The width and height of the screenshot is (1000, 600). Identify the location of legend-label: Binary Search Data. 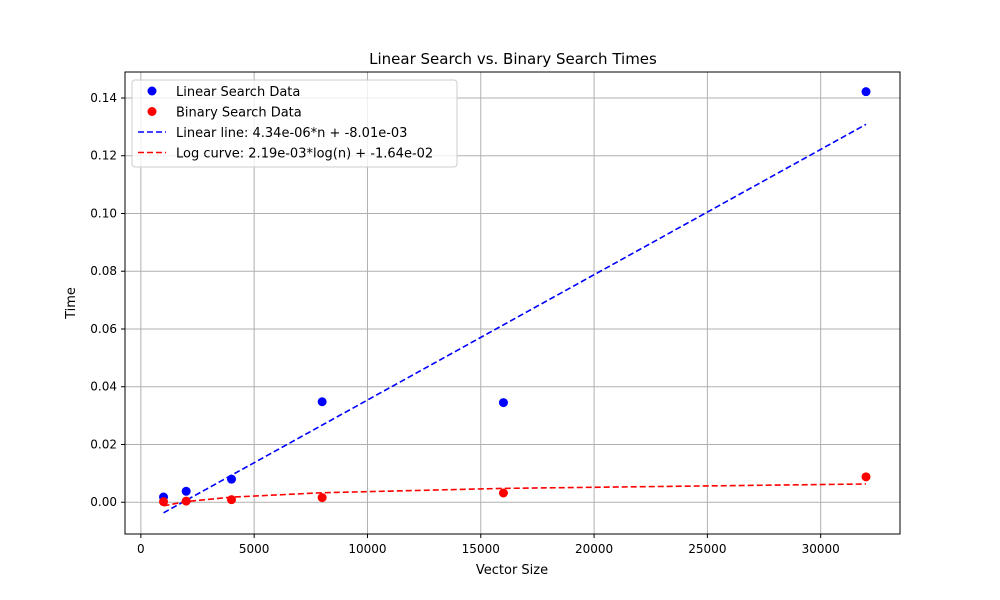
(239, 113).